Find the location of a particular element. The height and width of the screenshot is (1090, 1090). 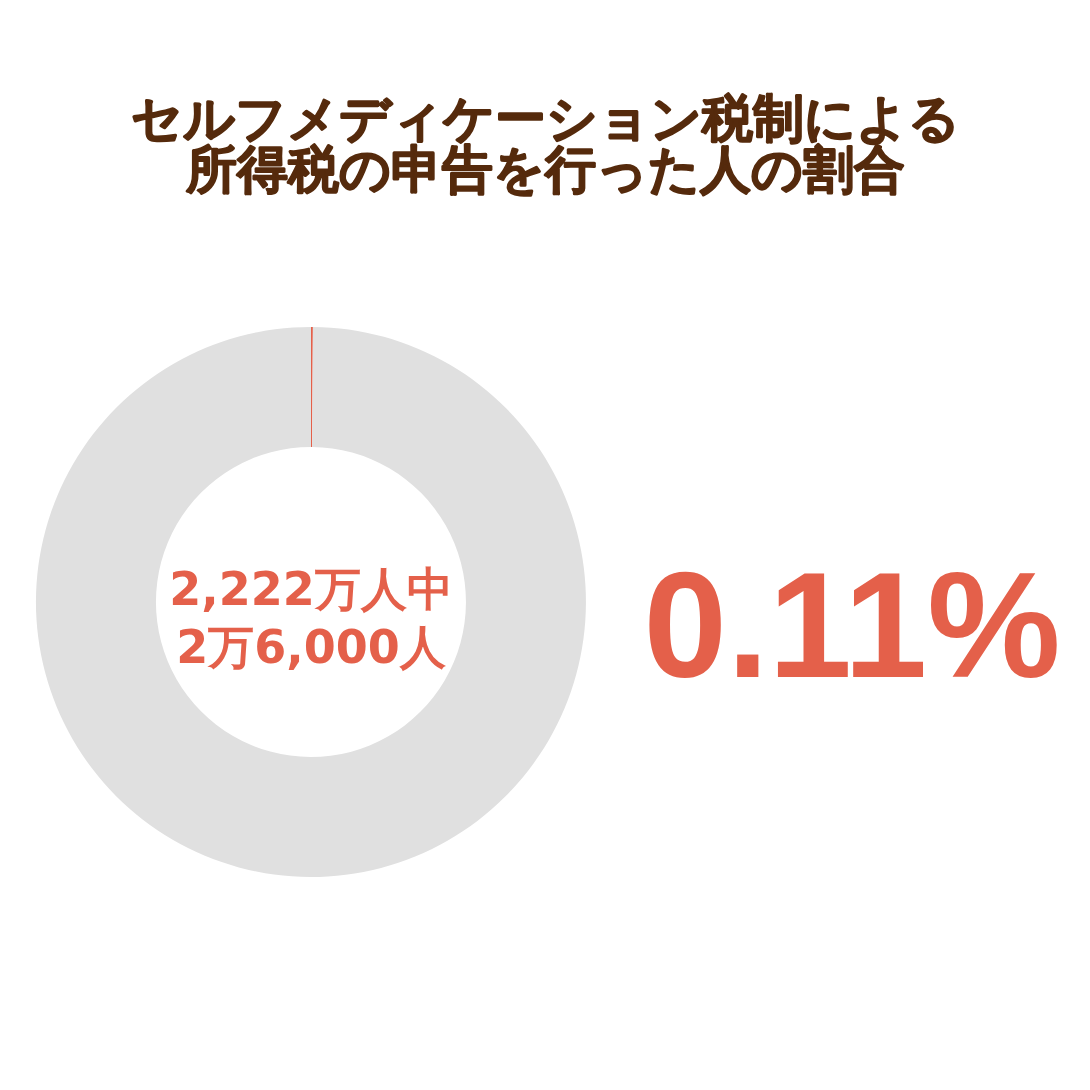

text: 0.11% is located at coordinates (852, 625).